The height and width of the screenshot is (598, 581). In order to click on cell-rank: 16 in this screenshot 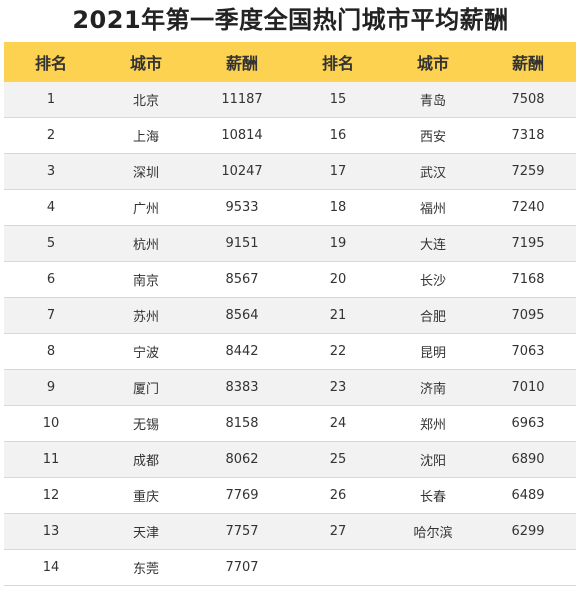, I will do `click(338, 135)`.